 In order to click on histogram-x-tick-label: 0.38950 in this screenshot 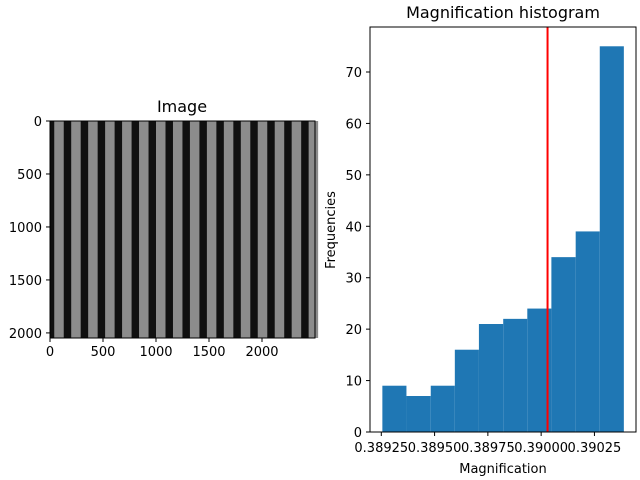, I will do `click(435, 448)`.